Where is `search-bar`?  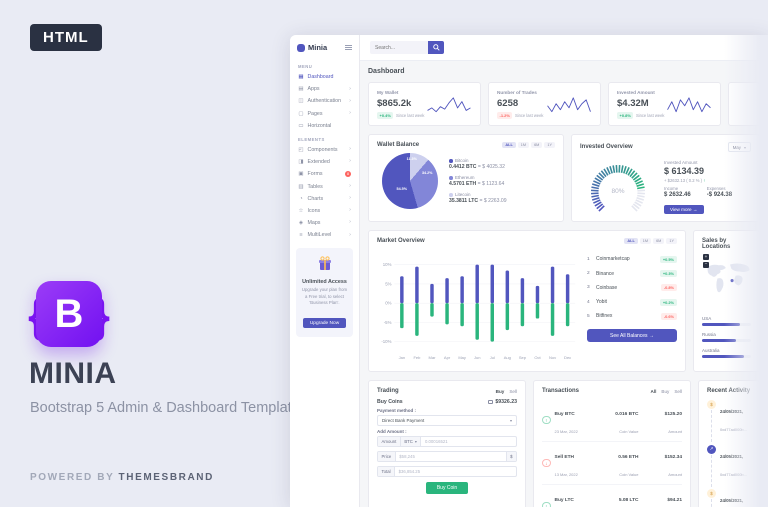 search-bar is located at coordinates (407, 47).